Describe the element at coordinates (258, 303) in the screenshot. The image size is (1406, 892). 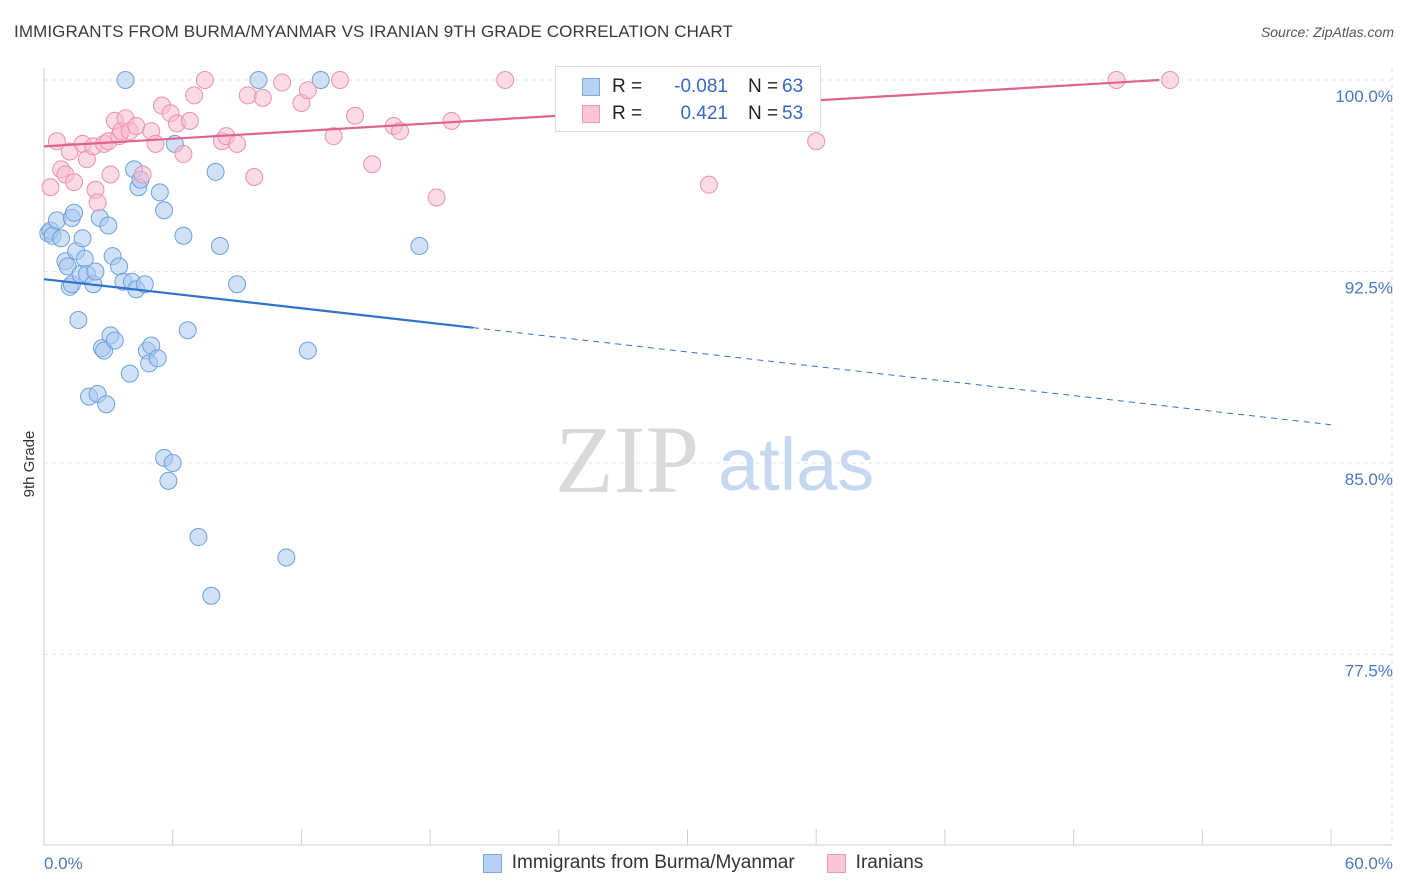
I see `burma-trend-line` at that location.